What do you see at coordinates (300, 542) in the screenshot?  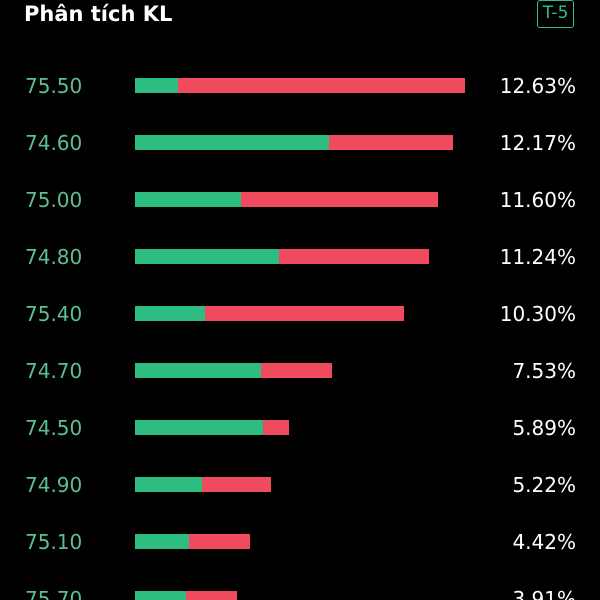 I see `list-item: 75.10 4.42%` at bounding box center [300, 542].